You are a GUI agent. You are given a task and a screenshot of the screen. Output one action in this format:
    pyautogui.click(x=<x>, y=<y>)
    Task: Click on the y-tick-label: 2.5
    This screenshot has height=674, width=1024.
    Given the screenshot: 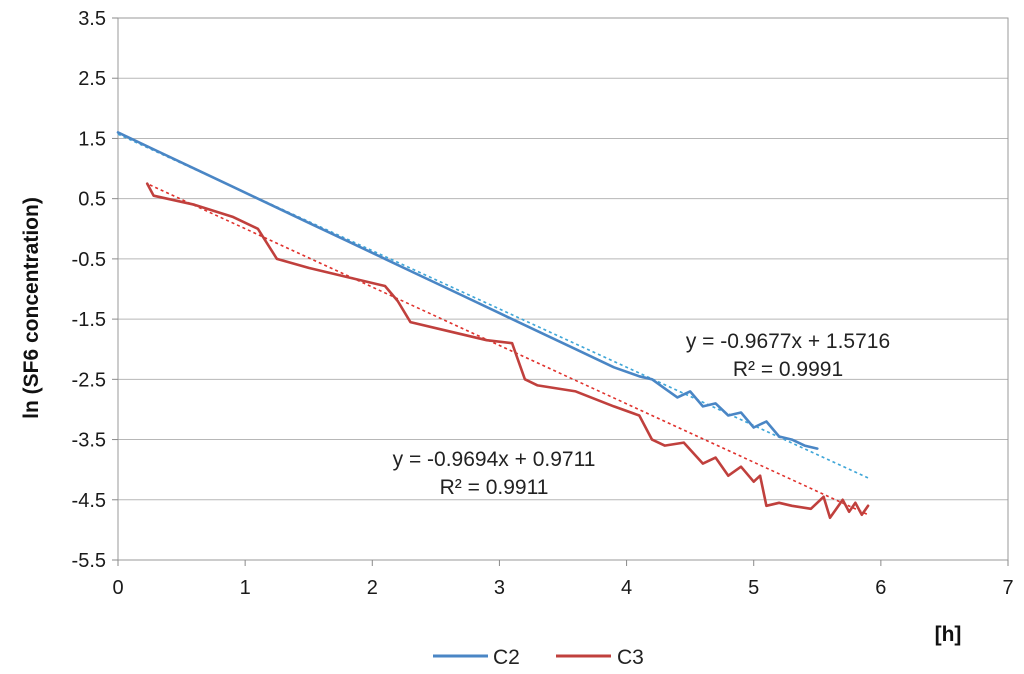 What is the action you would take?
    pyautogui.click(x=92, y=79)
    